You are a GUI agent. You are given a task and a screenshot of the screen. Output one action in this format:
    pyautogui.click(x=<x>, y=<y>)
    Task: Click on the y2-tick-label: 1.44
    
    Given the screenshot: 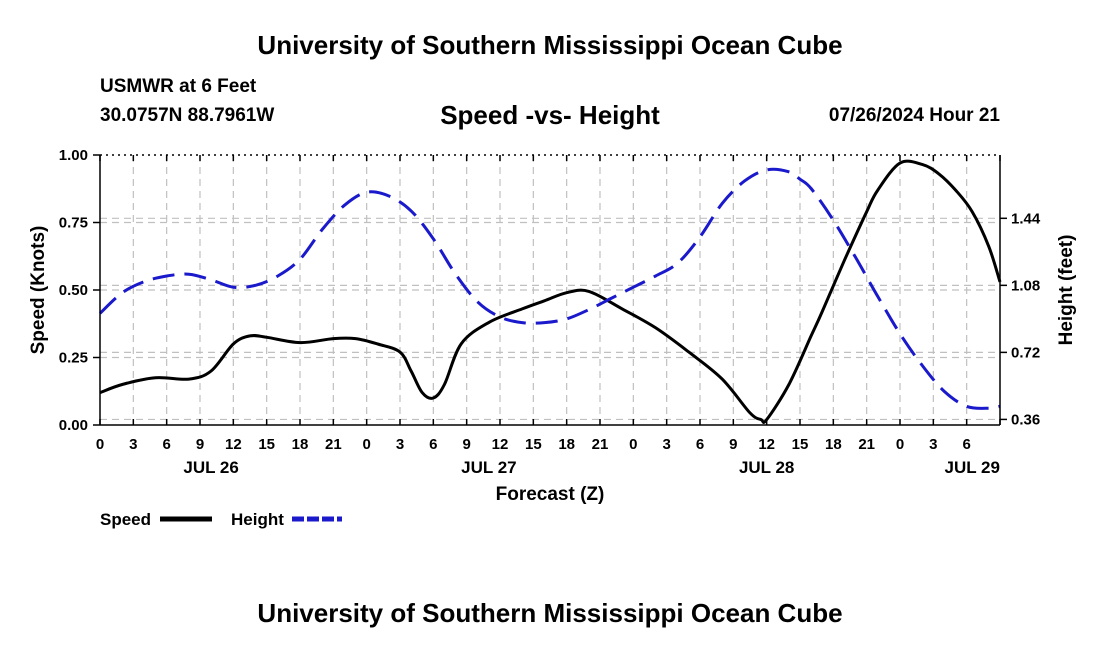 What is the action you would take?
    pyautogui.click(x=1026, y=218)
    